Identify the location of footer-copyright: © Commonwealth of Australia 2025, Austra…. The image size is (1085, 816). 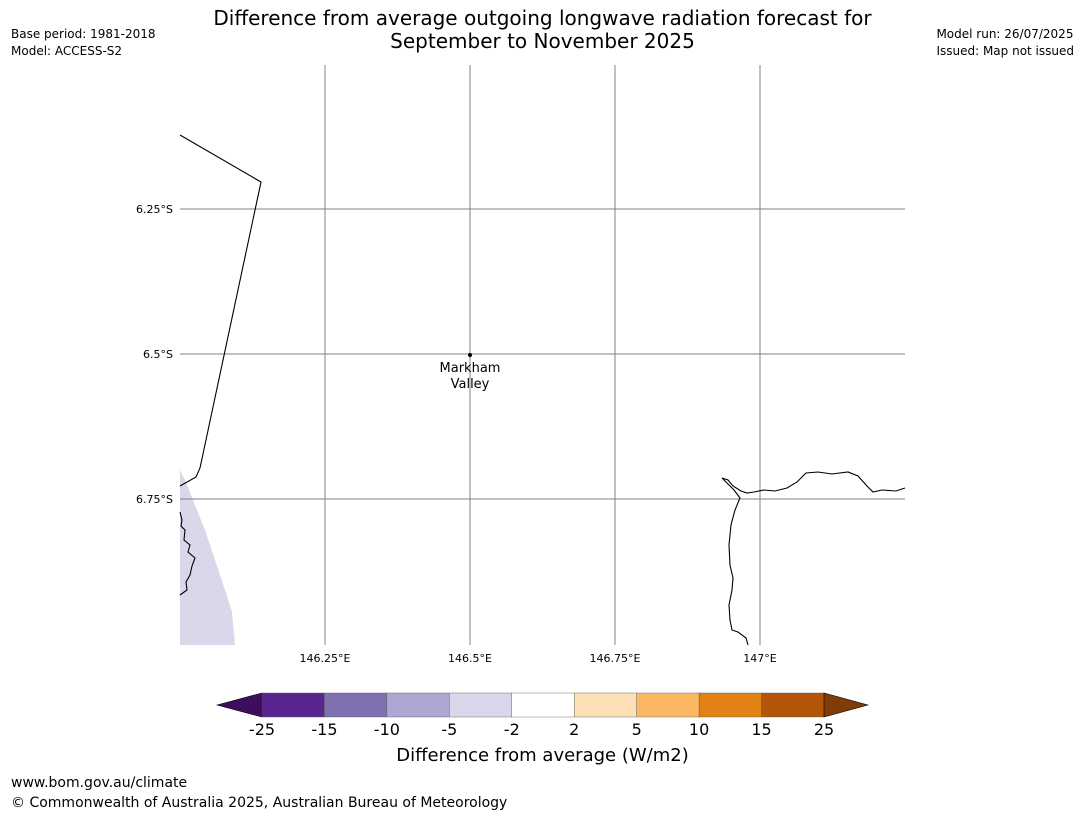
(259, 803).